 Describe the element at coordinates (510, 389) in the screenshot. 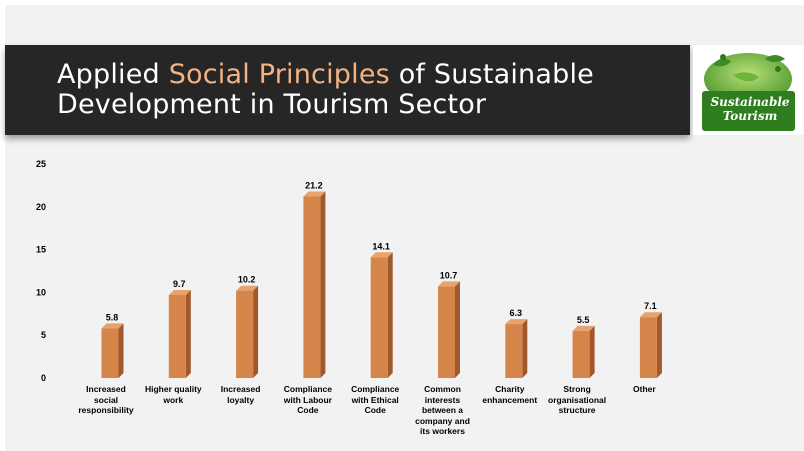

I see `x-tick-label-line: Charity` at that location.